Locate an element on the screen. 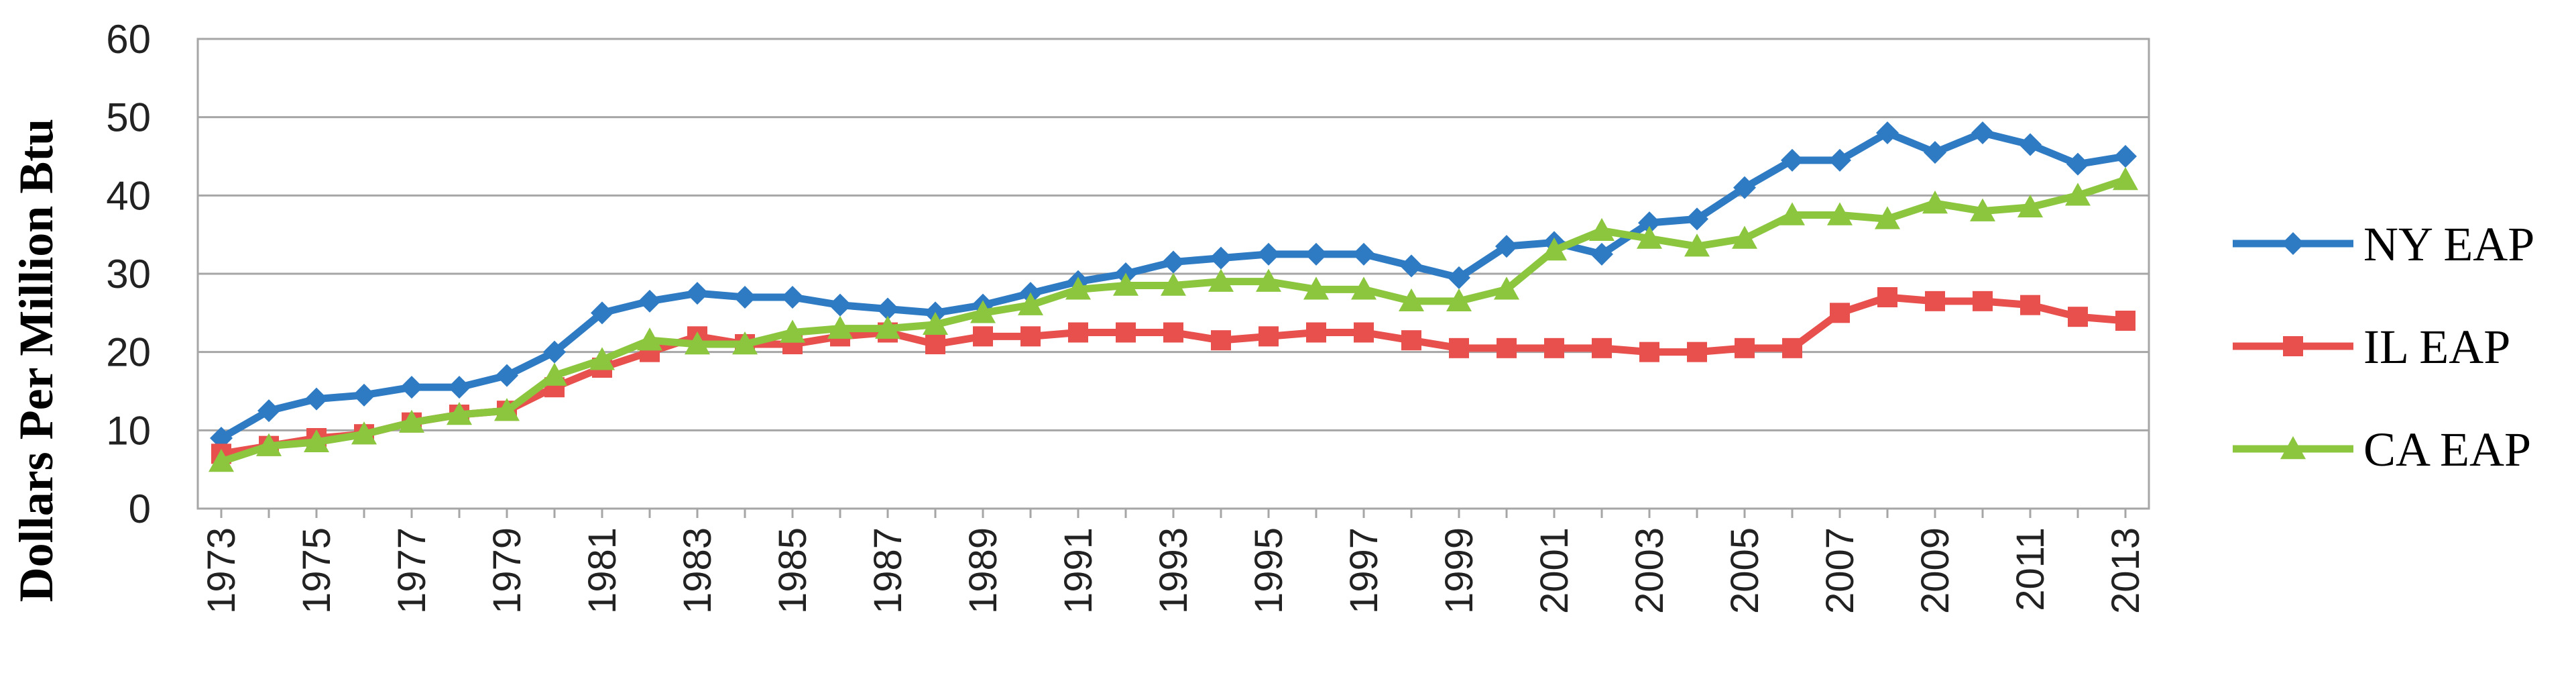  x-tick-label: 1993 is located at coordinates (1173, 570).